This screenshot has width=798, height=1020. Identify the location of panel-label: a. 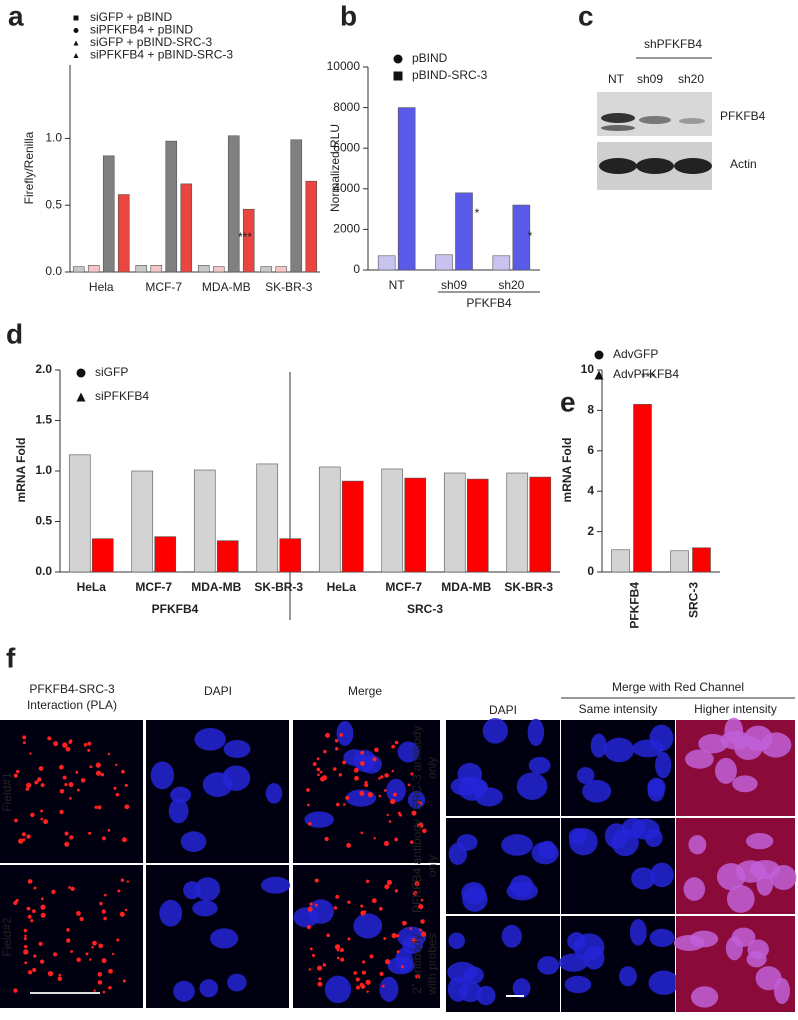
(16, 15).